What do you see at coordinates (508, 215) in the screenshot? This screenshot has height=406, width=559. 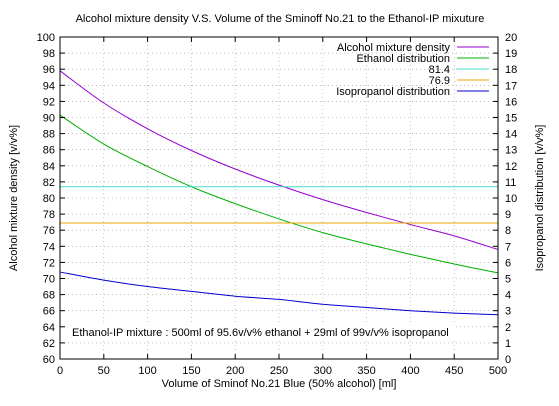 I see `y2-tick-label: 9` at bounding box center [508, 215].